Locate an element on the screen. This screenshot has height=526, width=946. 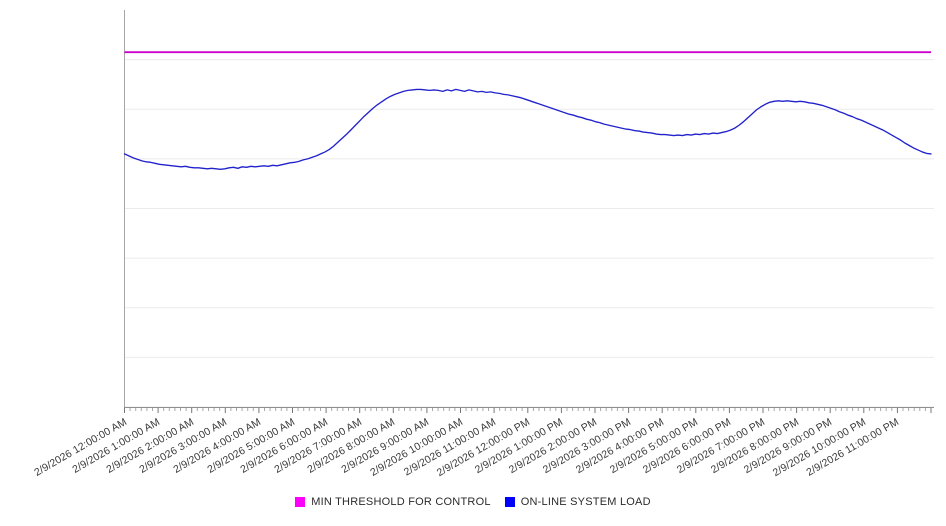
legend-swatch-blue is located at coordinates (509, 502).